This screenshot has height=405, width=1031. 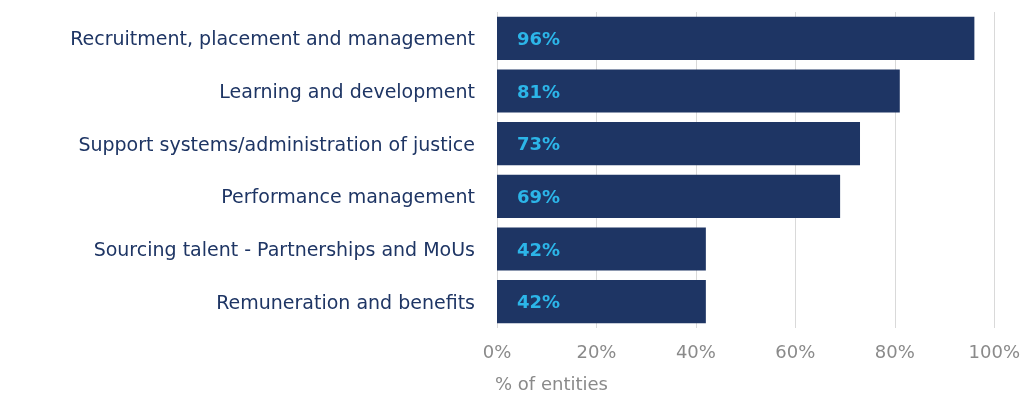 What do you see at coordinates (539, 38) in the screenshot?
I see `data-label: 96%` at bounding box center [539, 38].